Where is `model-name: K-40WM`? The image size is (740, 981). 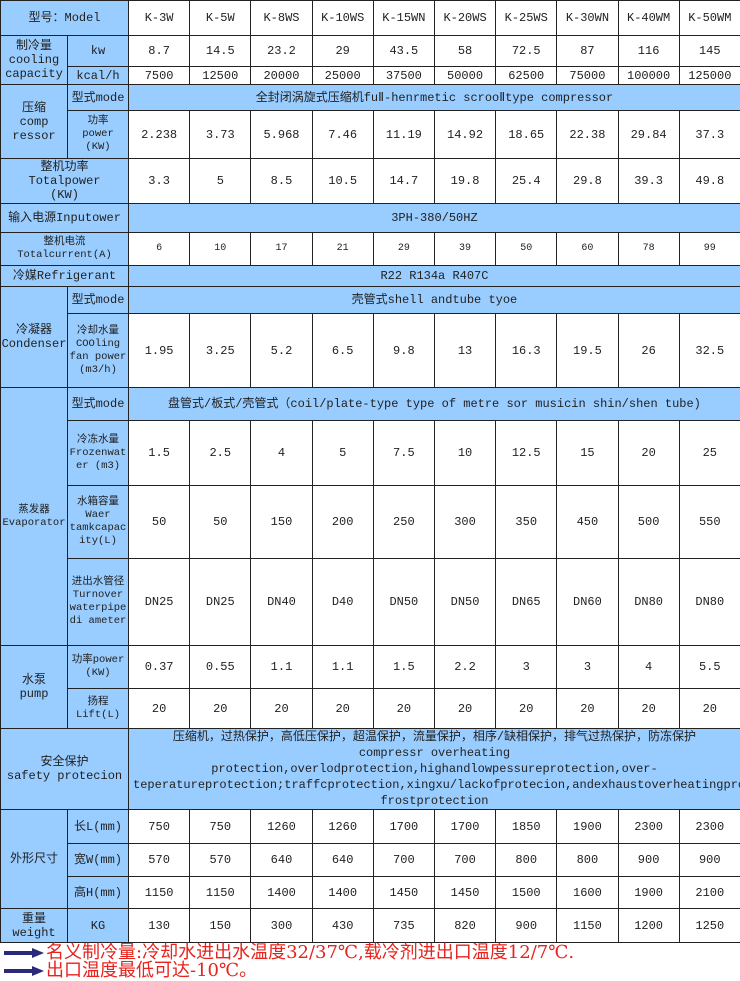 model-name: K-40WM is located at coordinates (648, 18).